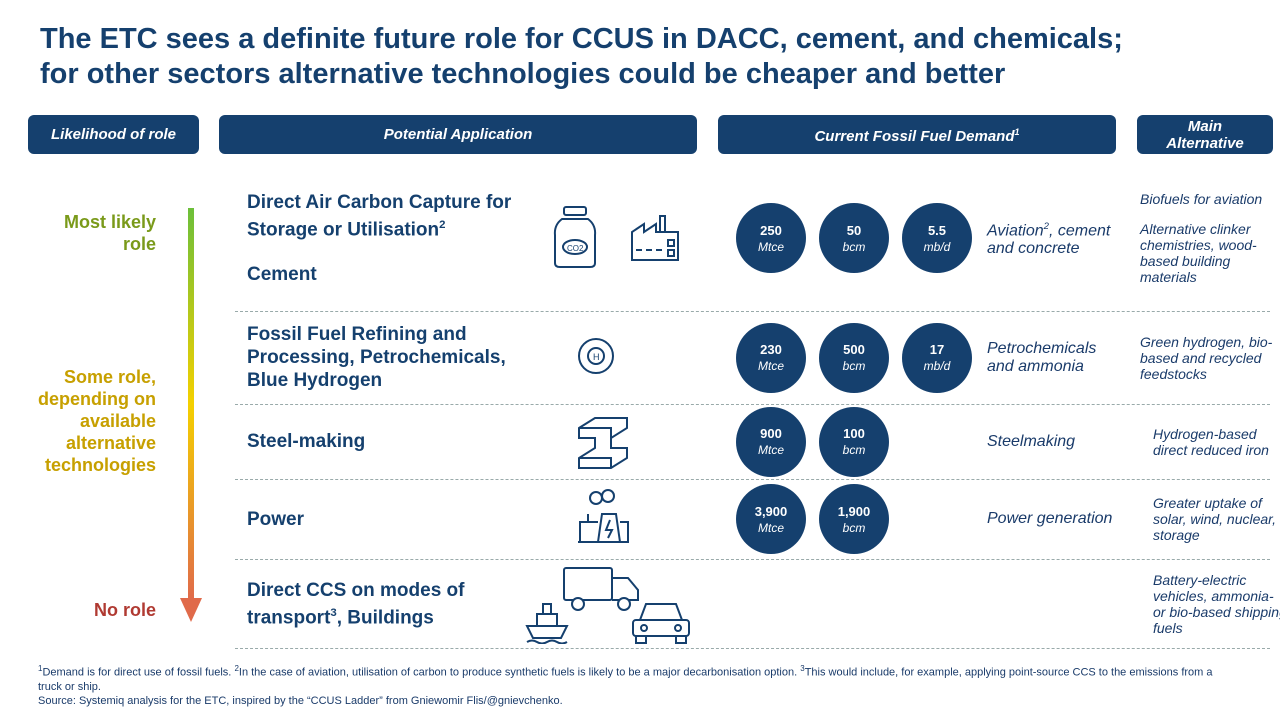 The image size is (1280, 720). Describe the element at coordinates (109, 233) in the screenshot. I see `likelihood-label: Most likely role` at that location.